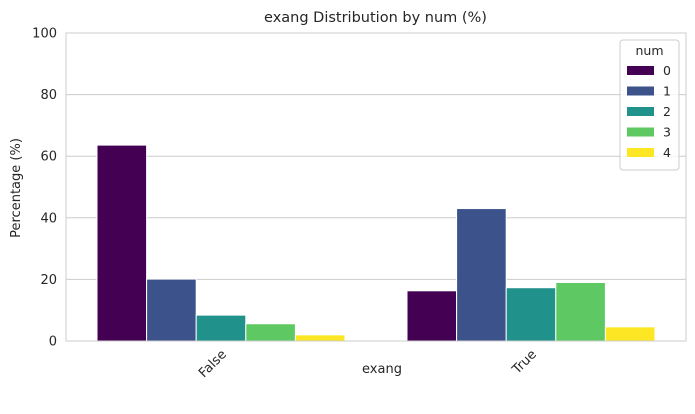  Describe the element at coordinates (48, 95) in the screenshot. I see `y-tick-label: 80` at that location.